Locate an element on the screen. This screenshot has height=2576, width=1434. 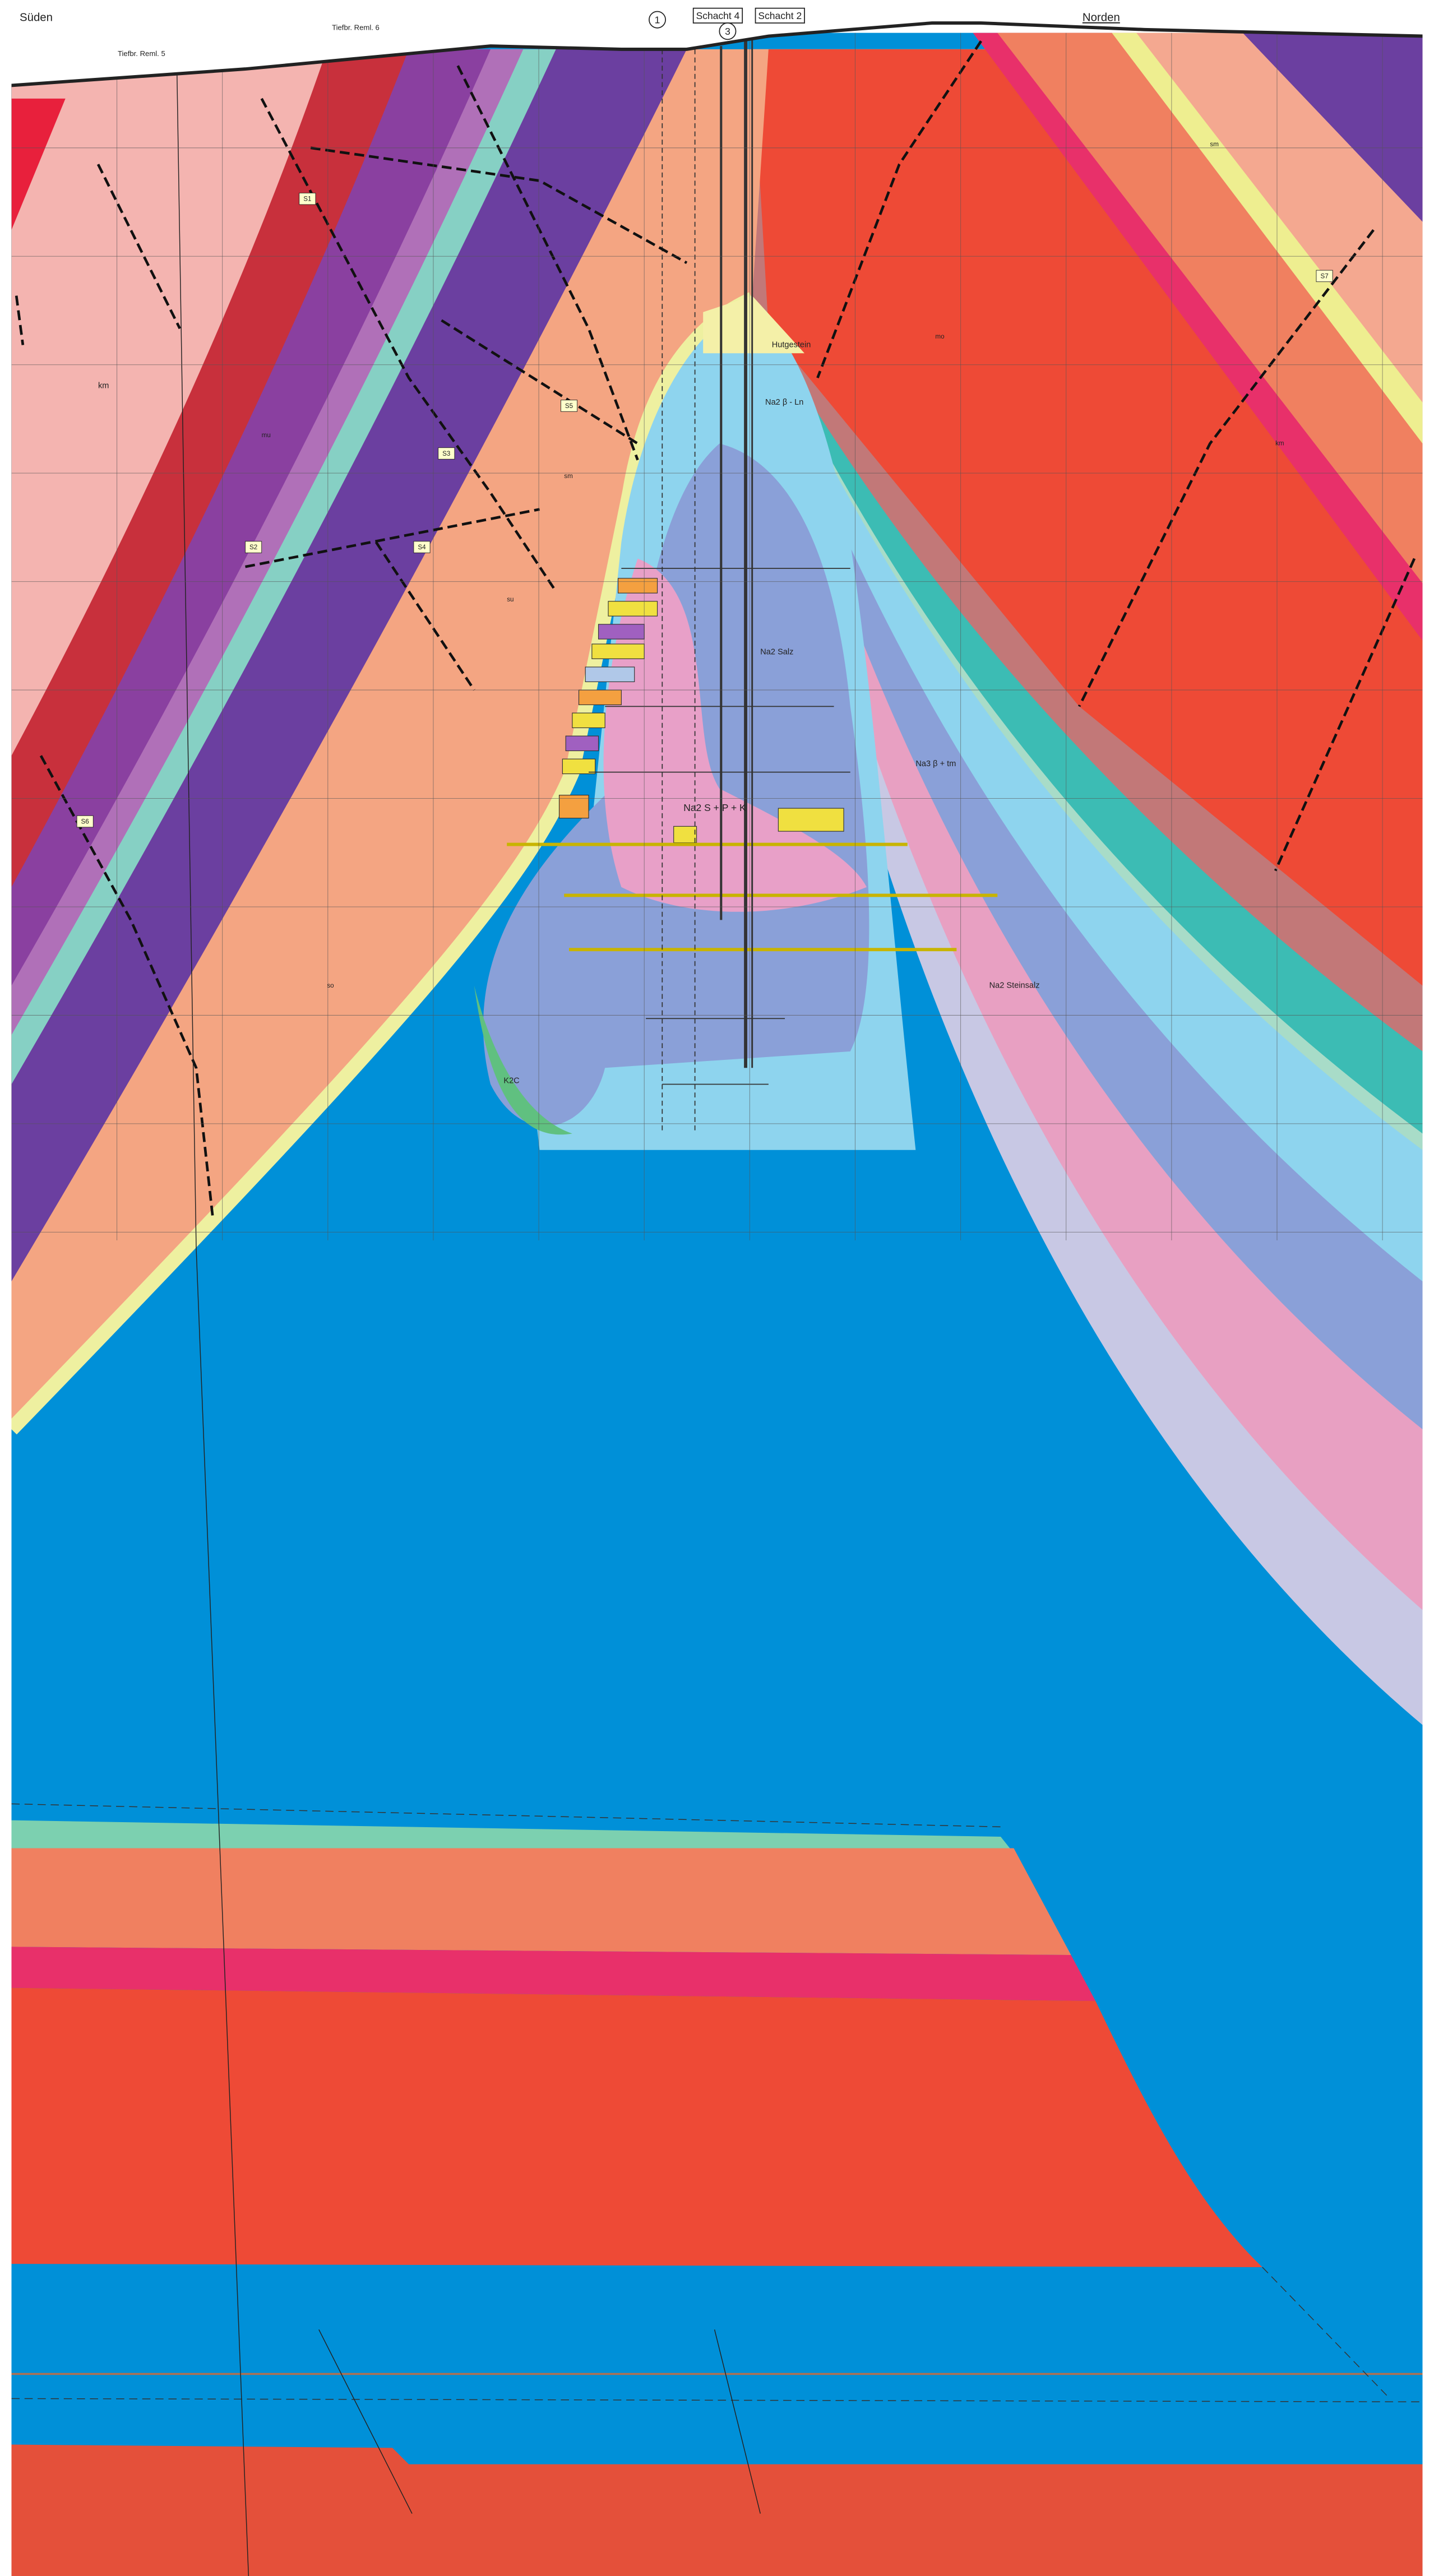
unit-label: Na3 β + tm is located at coordinates (935, 763).